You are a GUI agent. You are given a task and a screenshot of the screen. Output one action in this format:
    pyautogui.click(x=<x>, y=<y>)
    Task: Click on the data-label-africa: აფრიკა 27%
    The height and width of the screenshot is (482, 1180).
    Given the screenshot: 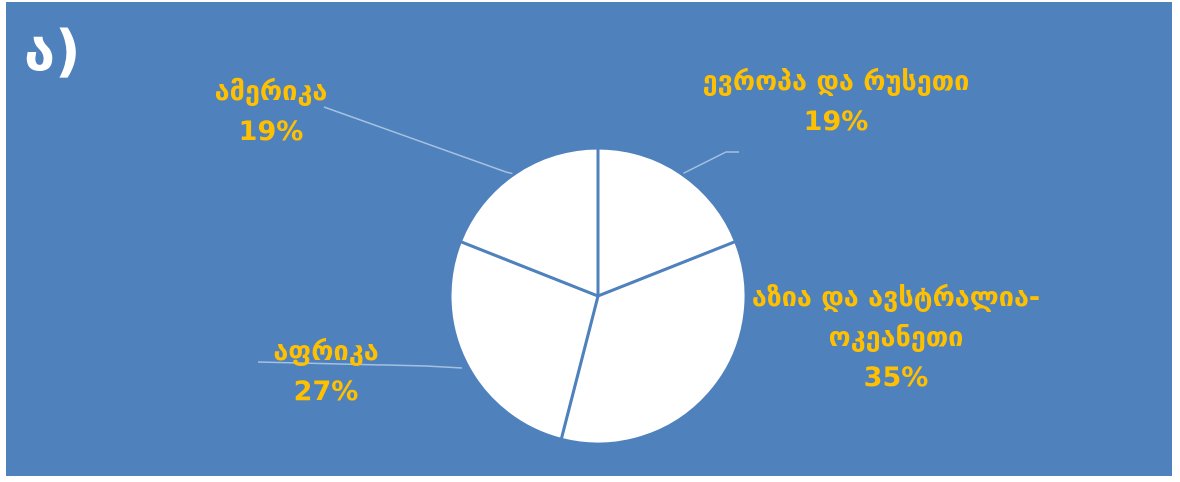 What is the action you would take?
    pyautogui.click(x=326, y=372)
    